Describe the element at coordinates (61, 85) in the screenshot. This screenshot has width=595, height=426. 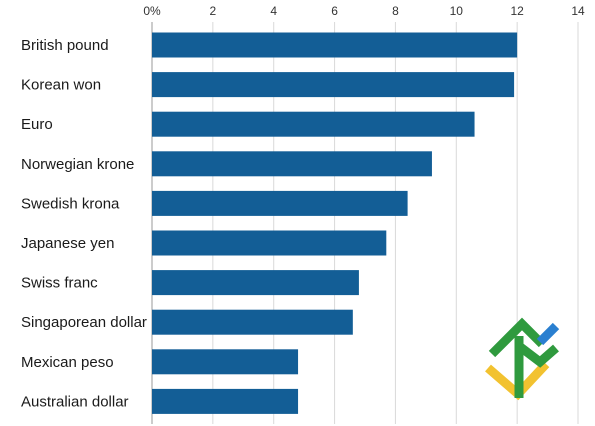
I see `category-label-korean-won: Korean won` at that location.